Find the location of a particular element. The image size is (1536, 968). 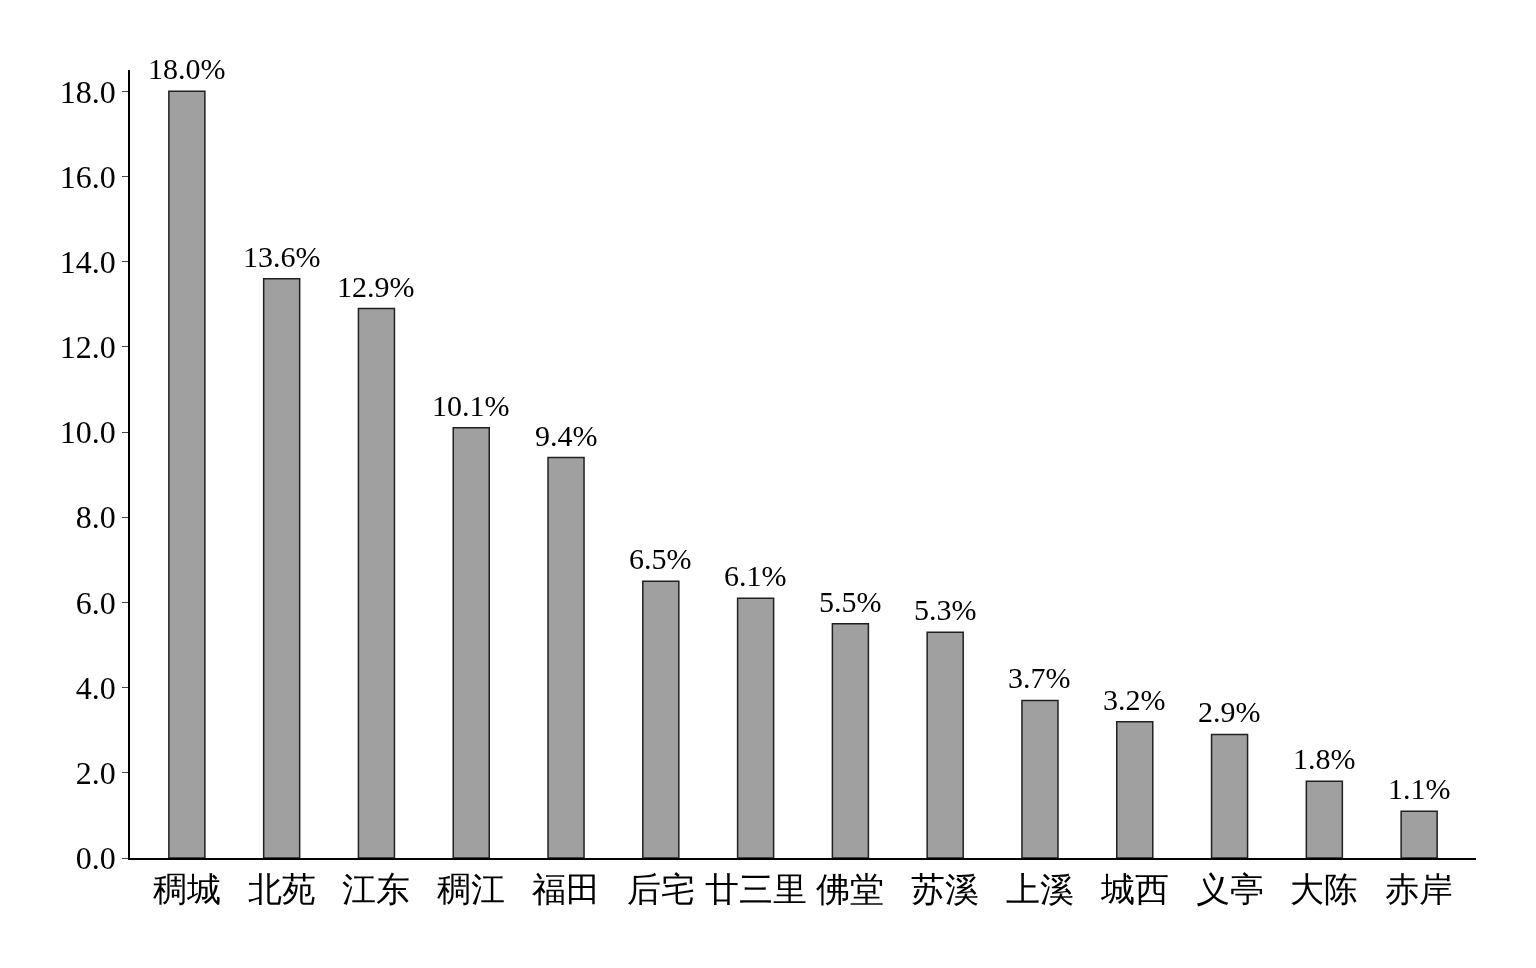

x-tick-label: 后宅 is located at coordinates (660, 889).